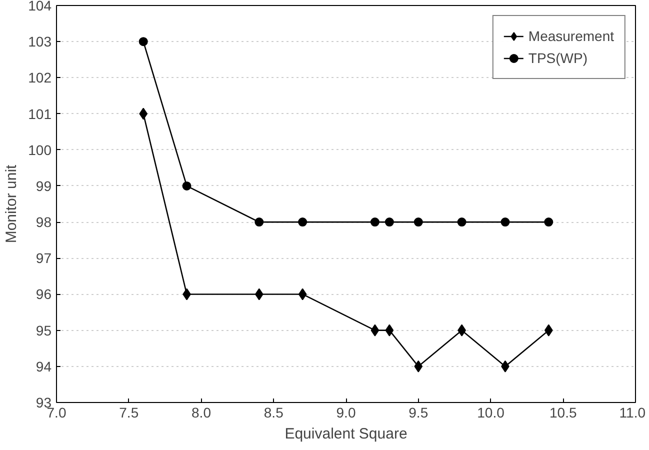  Describe the element at coordinates (491, 412) in the screenshot. I see `x-tick-label: 10.0` at that location.